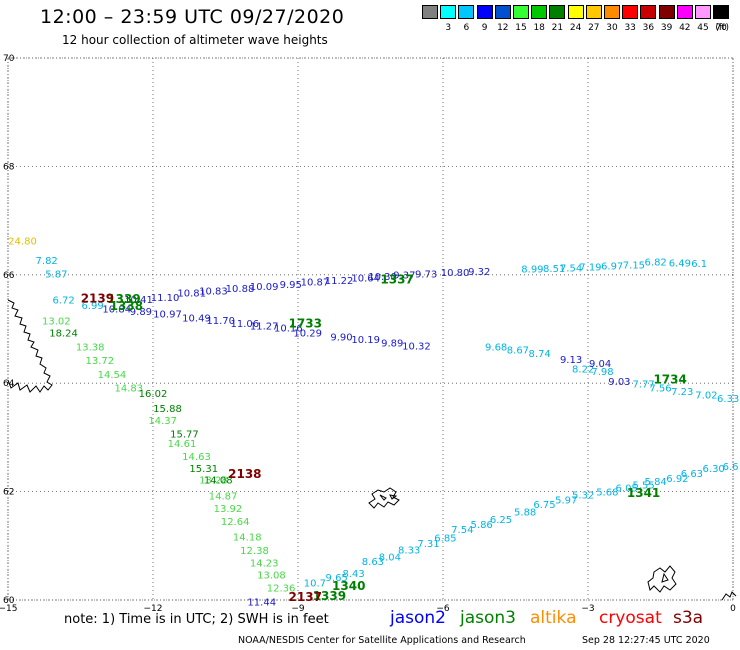  Describe the element at coordinates (307, 334) in the screenshot. I see `wave-height-value: 10.29` at that location.